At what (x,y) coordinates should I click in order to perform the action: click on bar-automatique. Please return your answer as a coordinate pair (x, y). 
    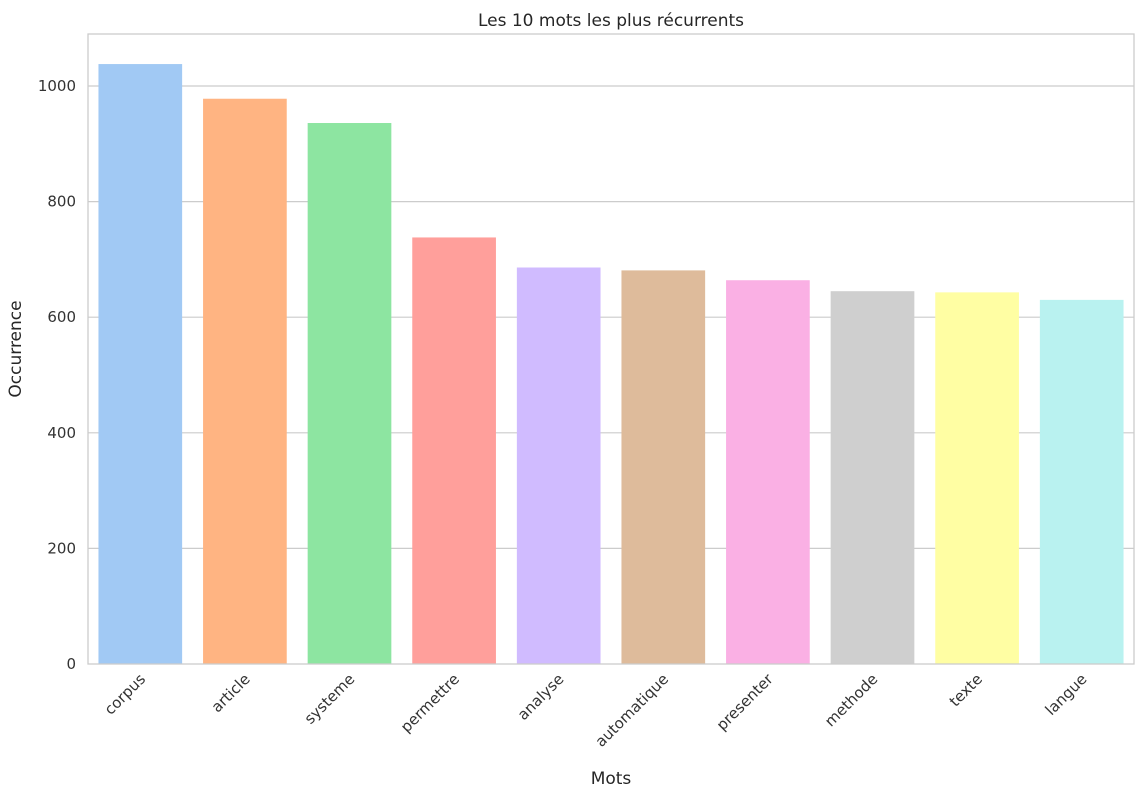
    Looking at the image, I should click on (663, 467).